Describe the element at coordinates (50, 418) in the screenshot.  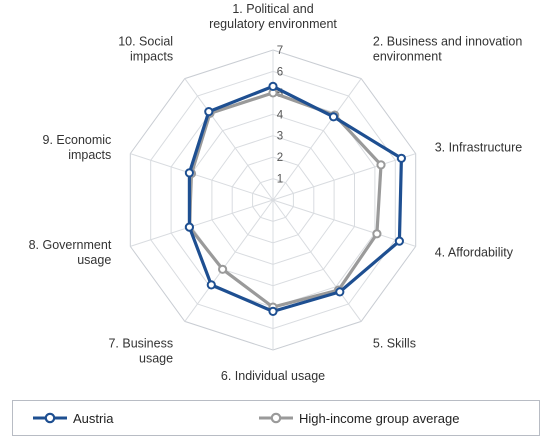
I see `legend-marker-austria` at that location.